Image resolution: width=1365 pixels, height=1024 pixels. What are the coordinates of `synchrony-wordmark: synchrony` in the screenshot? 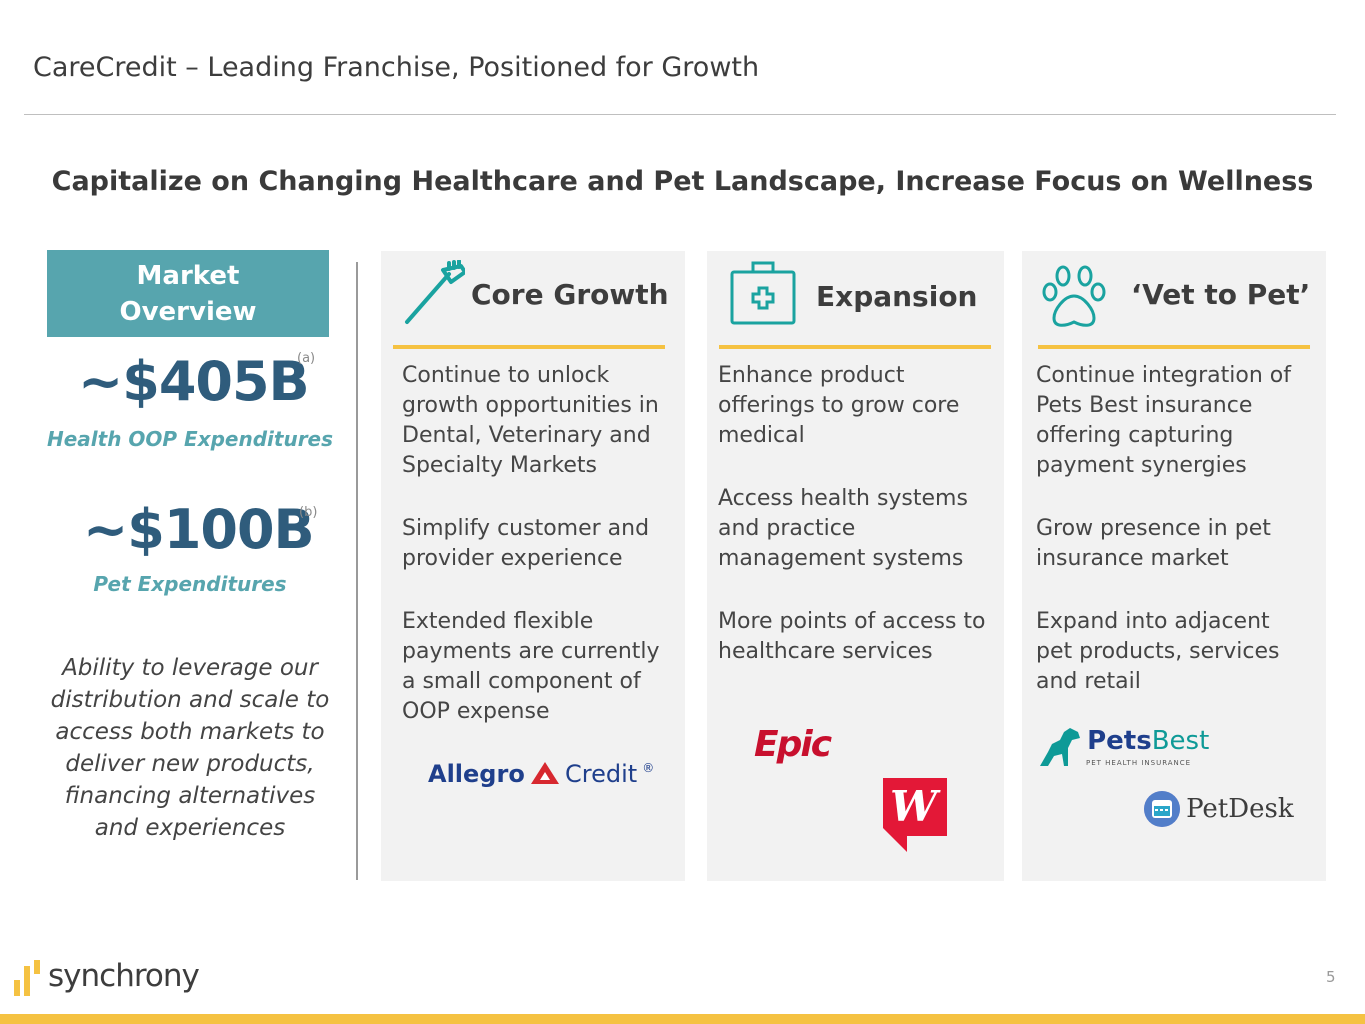 It's located at (124, 976).